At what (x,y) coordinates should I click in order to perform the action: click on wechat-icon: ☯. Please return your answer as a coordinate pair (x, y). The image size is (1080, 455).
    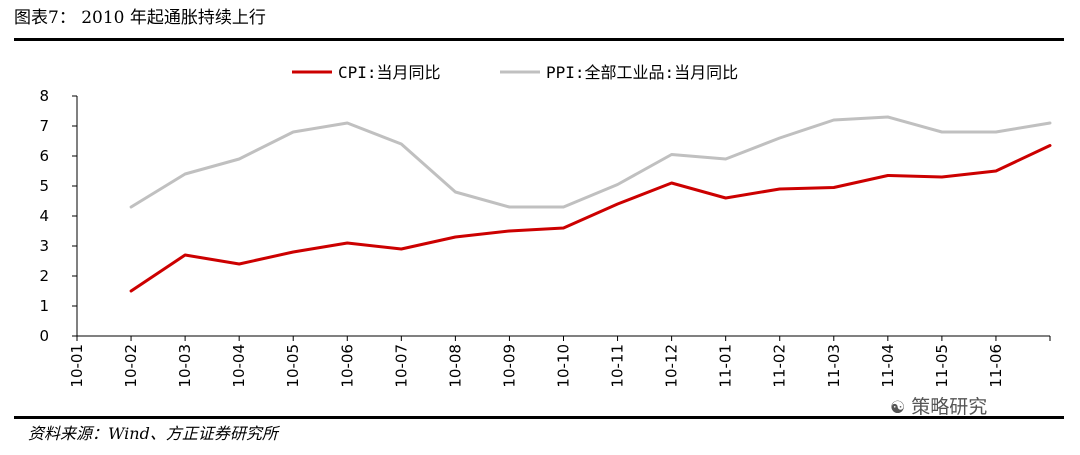
    Looking at the image, I should click on (898, 408).